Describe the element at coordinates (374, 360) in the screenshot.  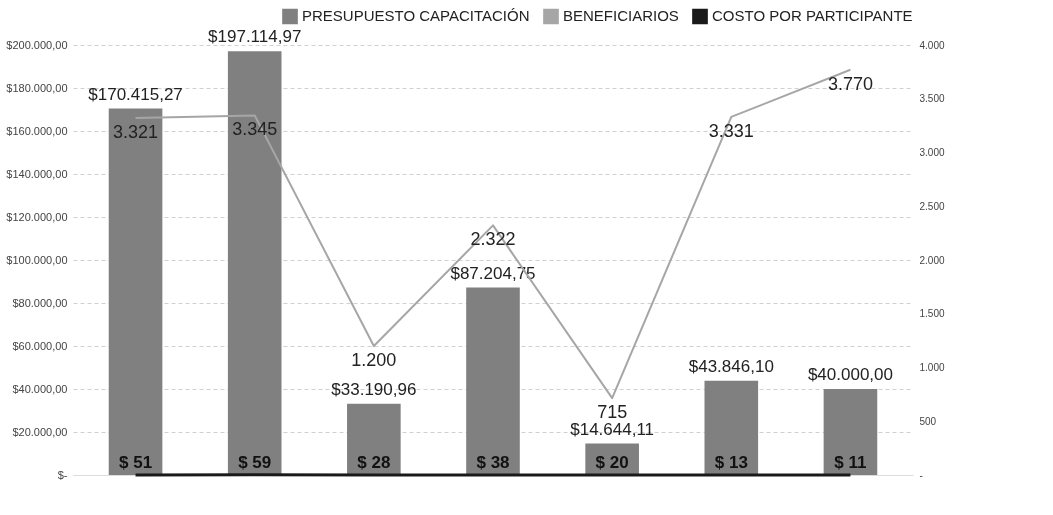
I see `data-label: 1.200` at that location.